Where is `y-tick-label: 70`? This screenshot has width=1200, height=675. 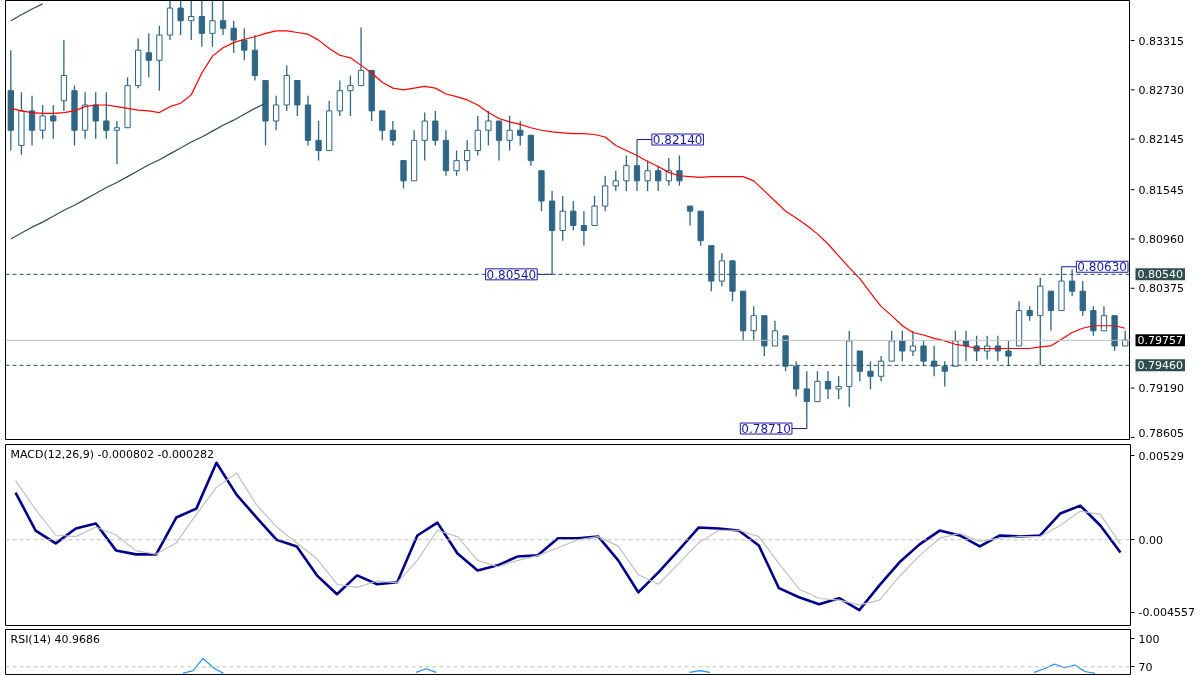 y-tick-label: 70 is located at coordinates (1145, 667).